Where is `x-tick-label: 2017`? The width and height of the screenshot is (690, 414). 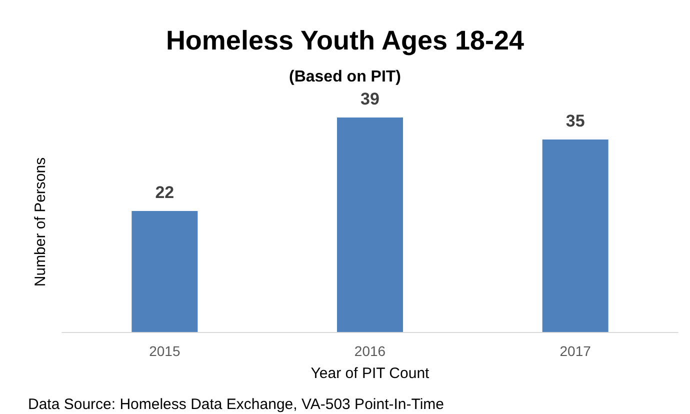
x-tick-label: 2017 is located at coordinates (576, 351).